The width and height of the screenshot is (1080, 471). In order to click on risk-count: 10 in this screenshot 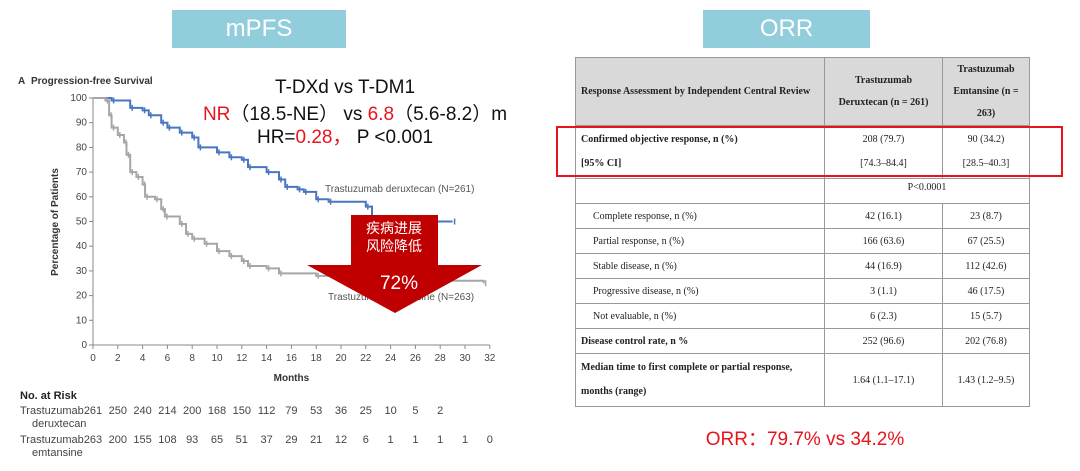, I will do `click(390, 411)`.